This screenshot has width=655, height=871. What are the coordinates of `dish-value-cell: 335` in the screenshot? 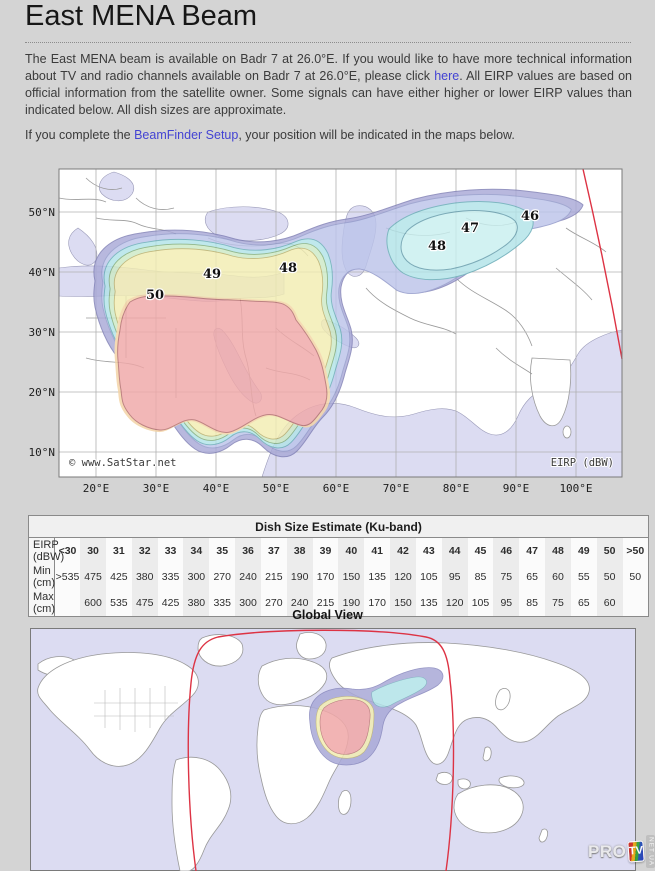 It's located at (222, 603).